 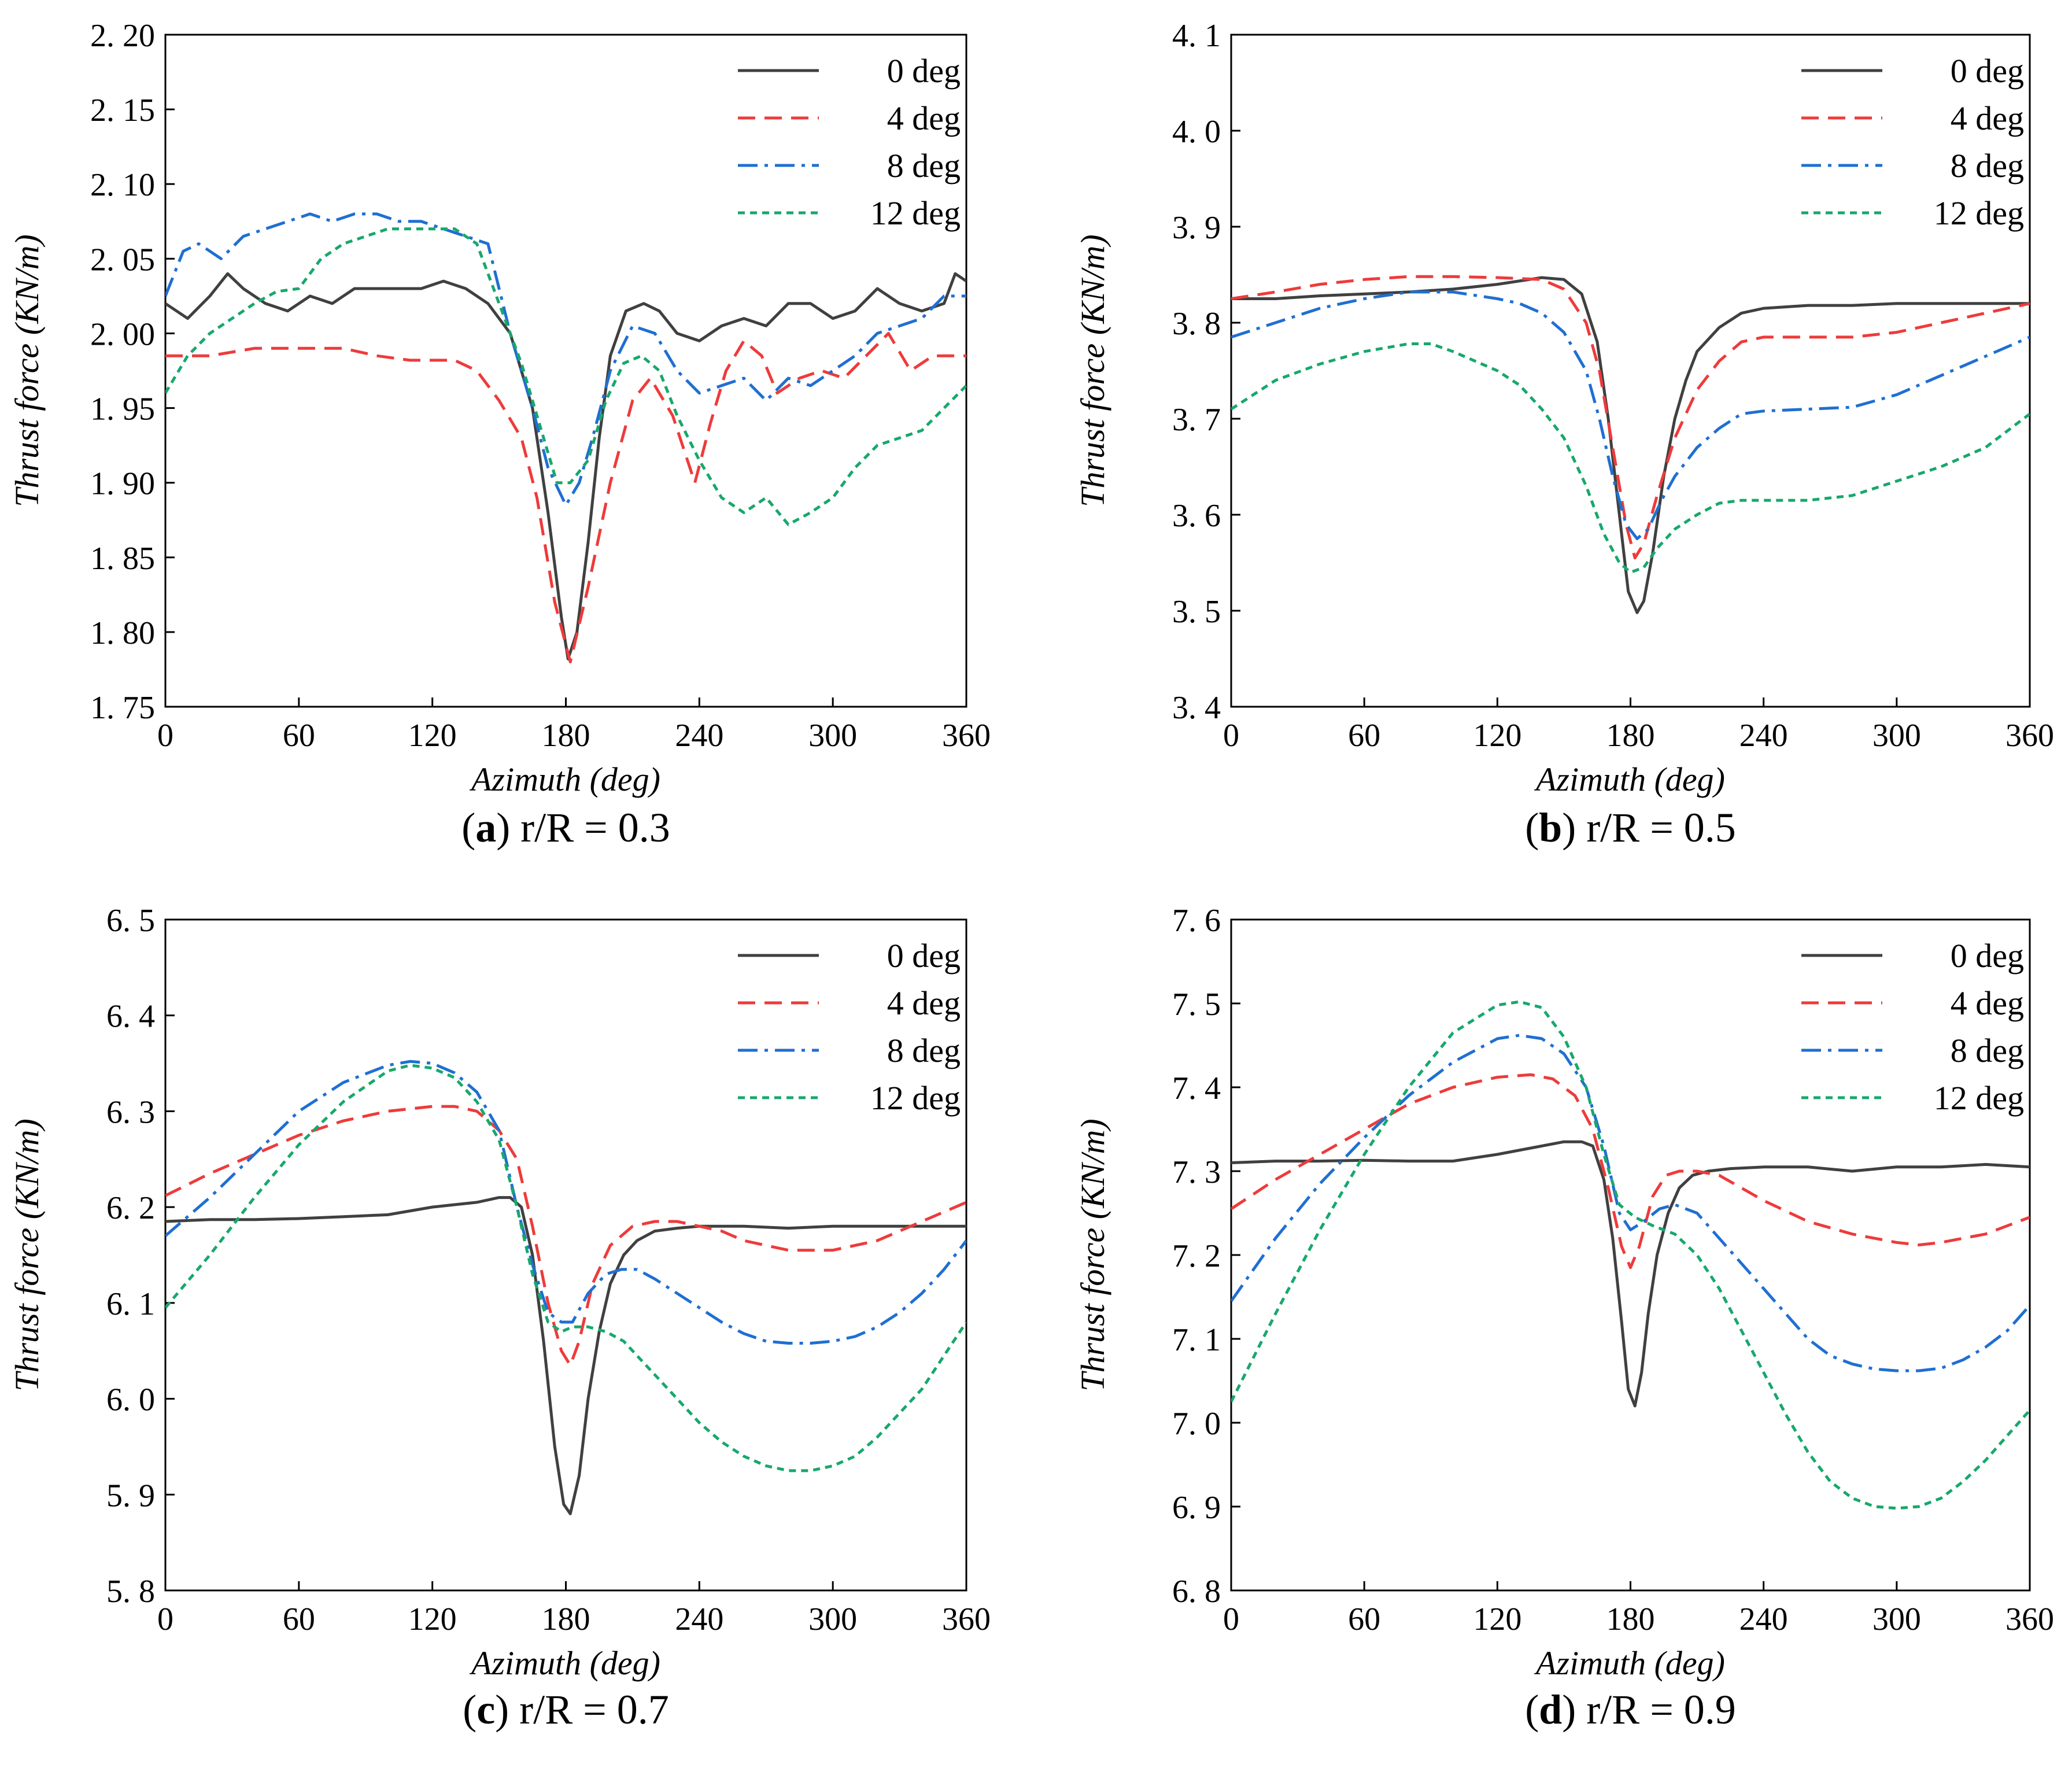 What do you see at coordinates (130, 1304) in the screenshot?
I see `y-tick-label: 6. 1` at bounding box center [130, 1304].